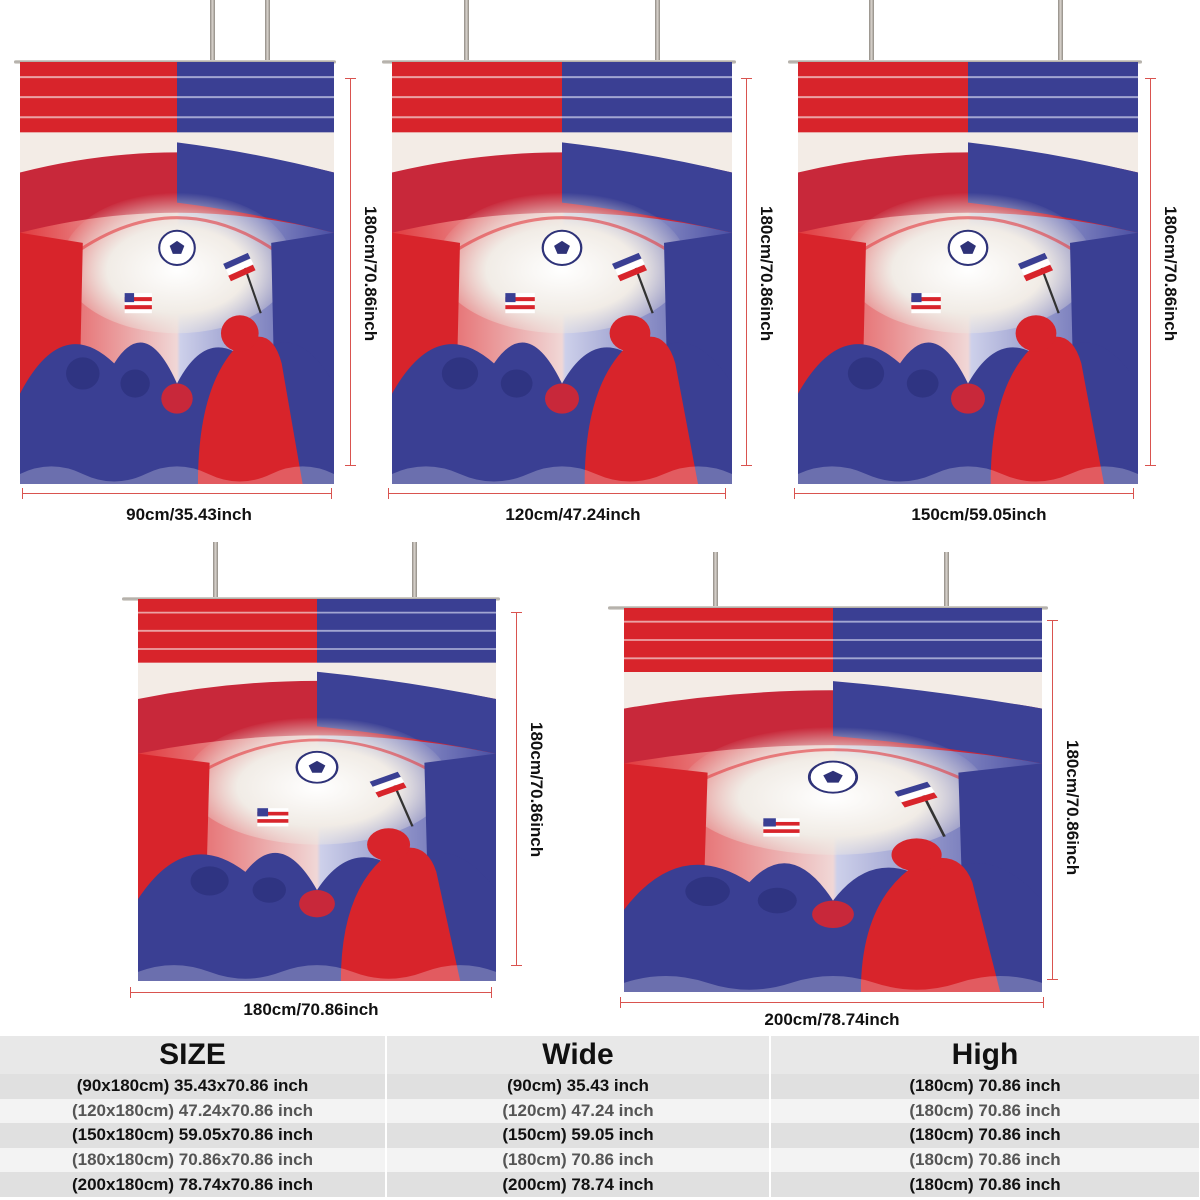  What do you see at coordinates (193, 1184) in the screenshot?
I see `cell-size: (200x180cm) 78.74x70.86 inch` at bounding box center [193, 1184].